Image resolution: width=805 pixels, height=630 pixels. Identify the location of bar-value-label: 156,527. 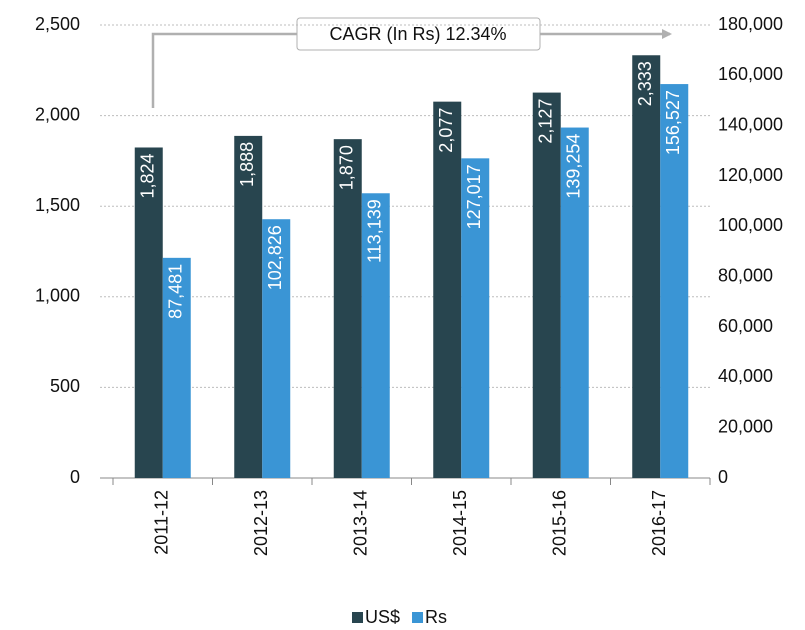
(673, 122).